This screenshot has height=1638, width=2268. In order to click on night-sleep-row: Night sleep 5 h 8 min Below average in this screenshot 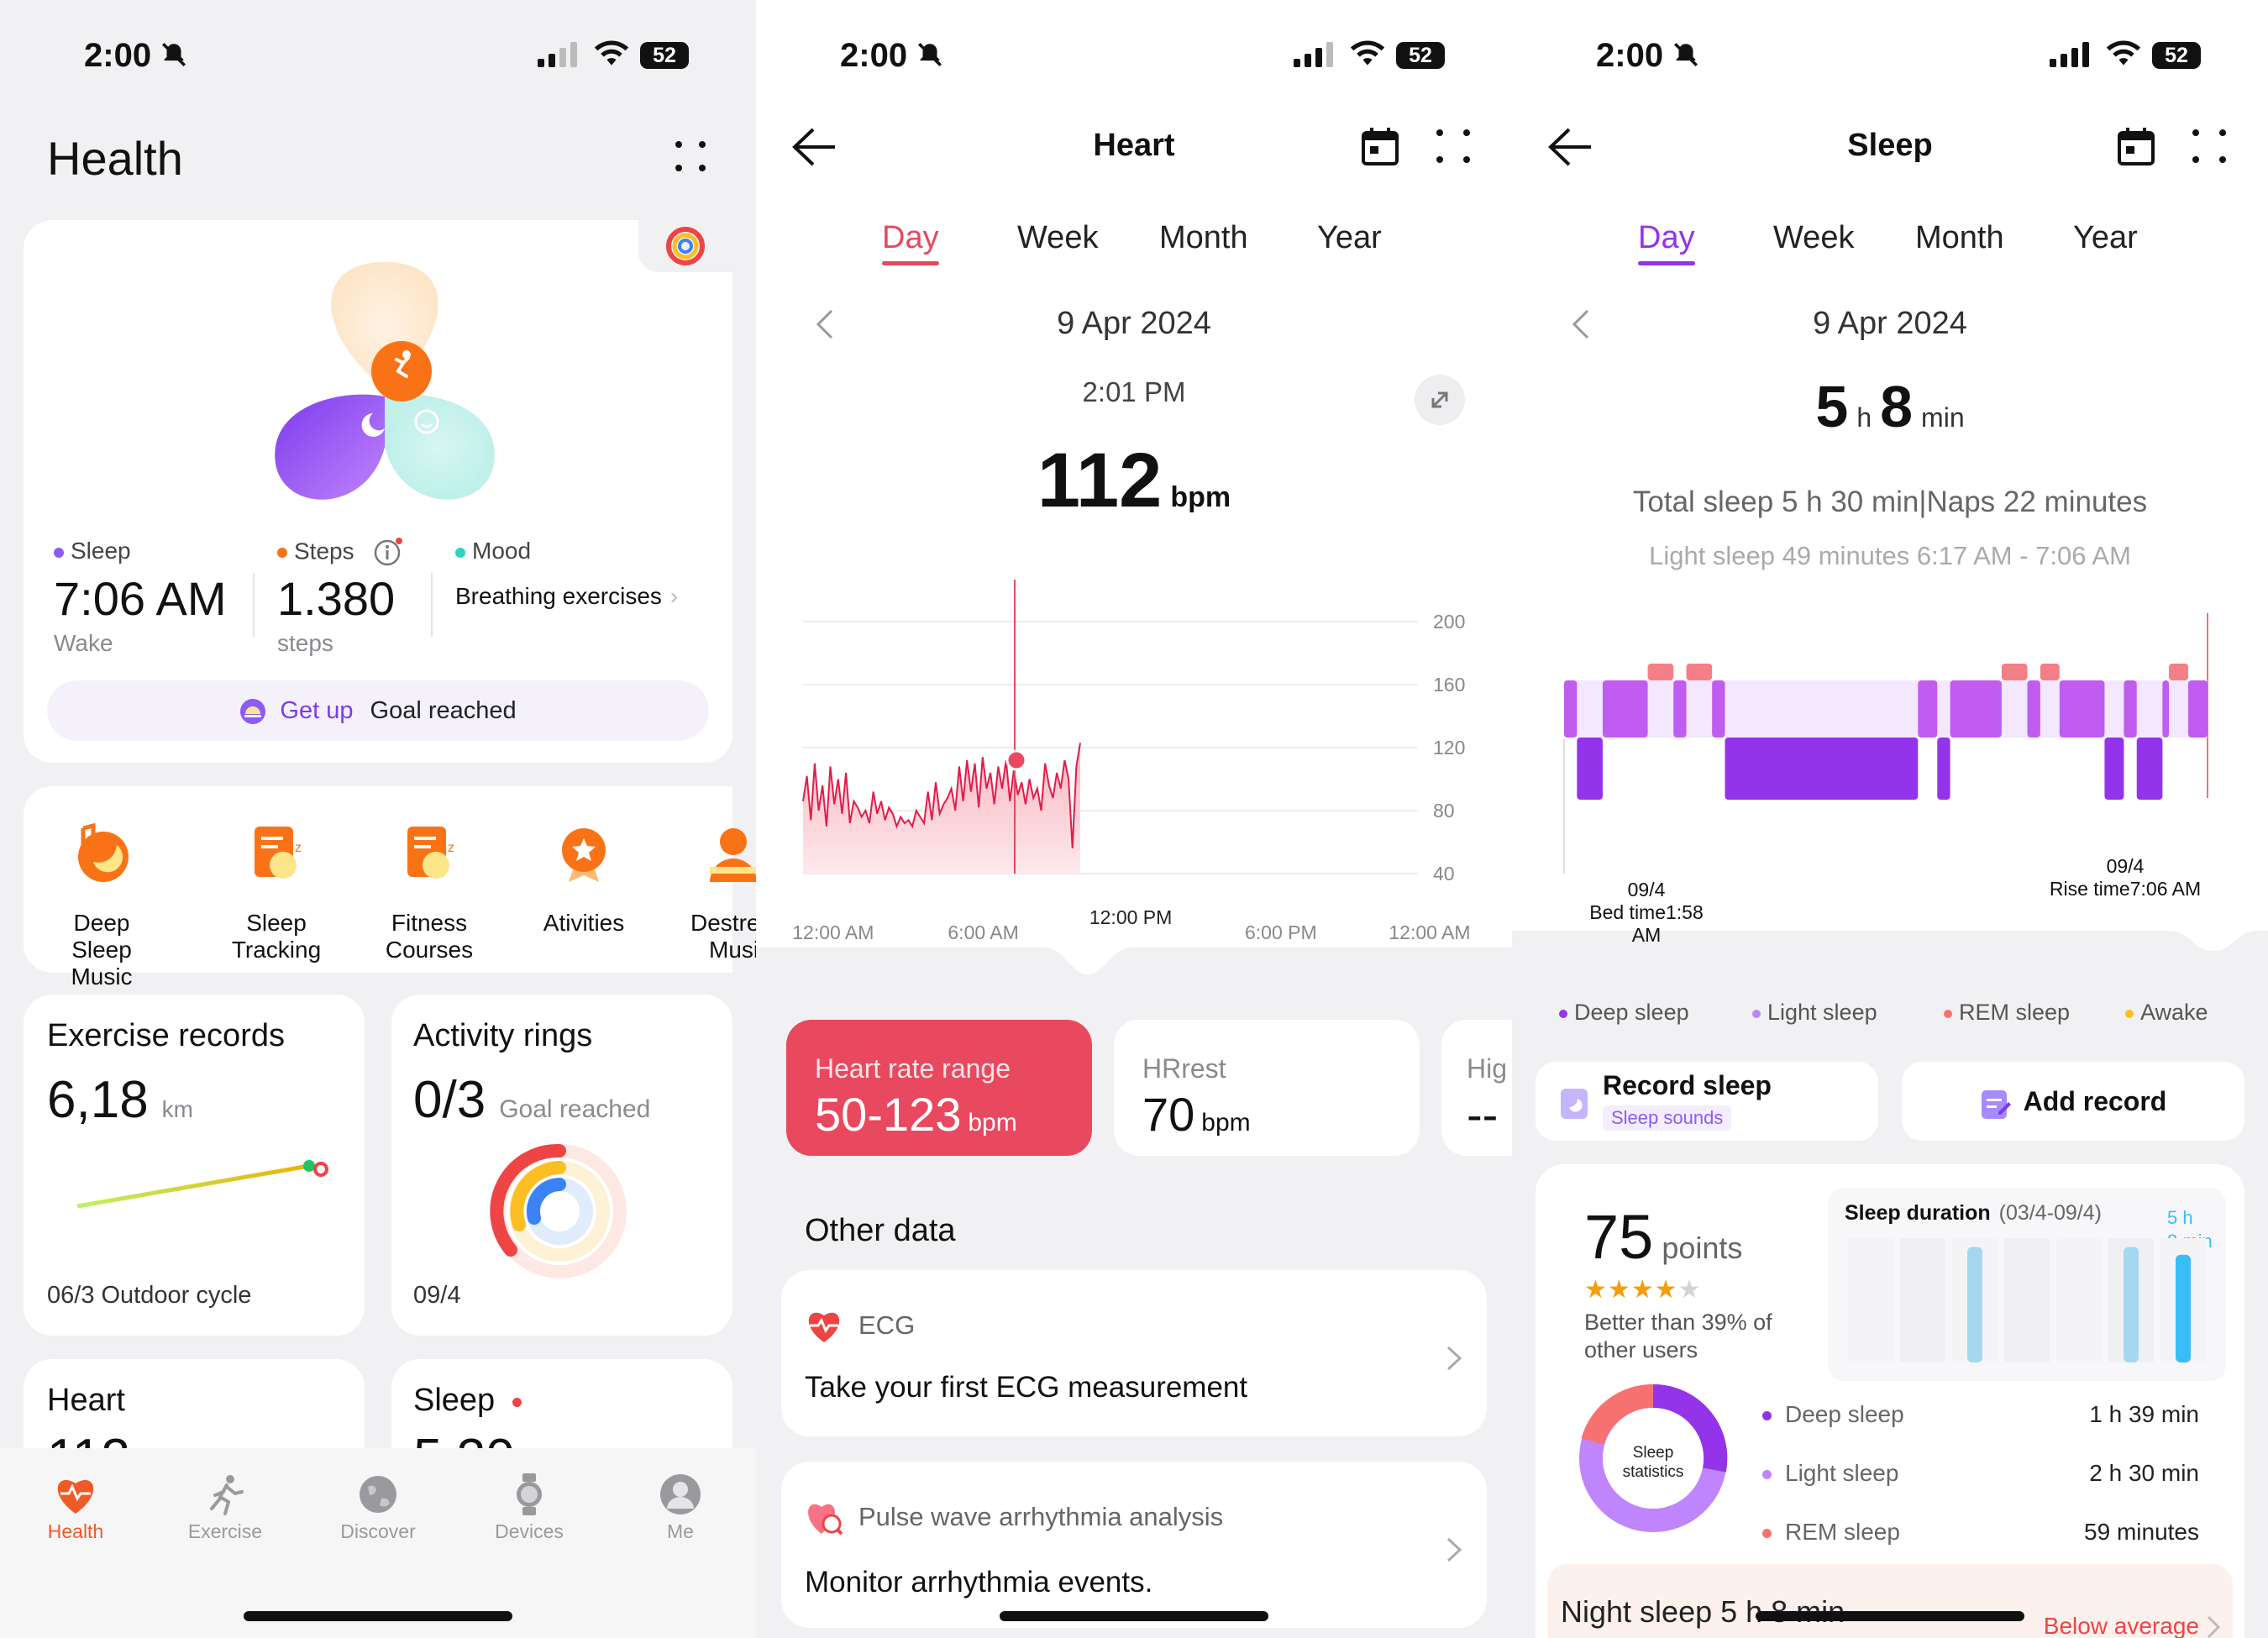, I will do `click(1890, 1601)`.